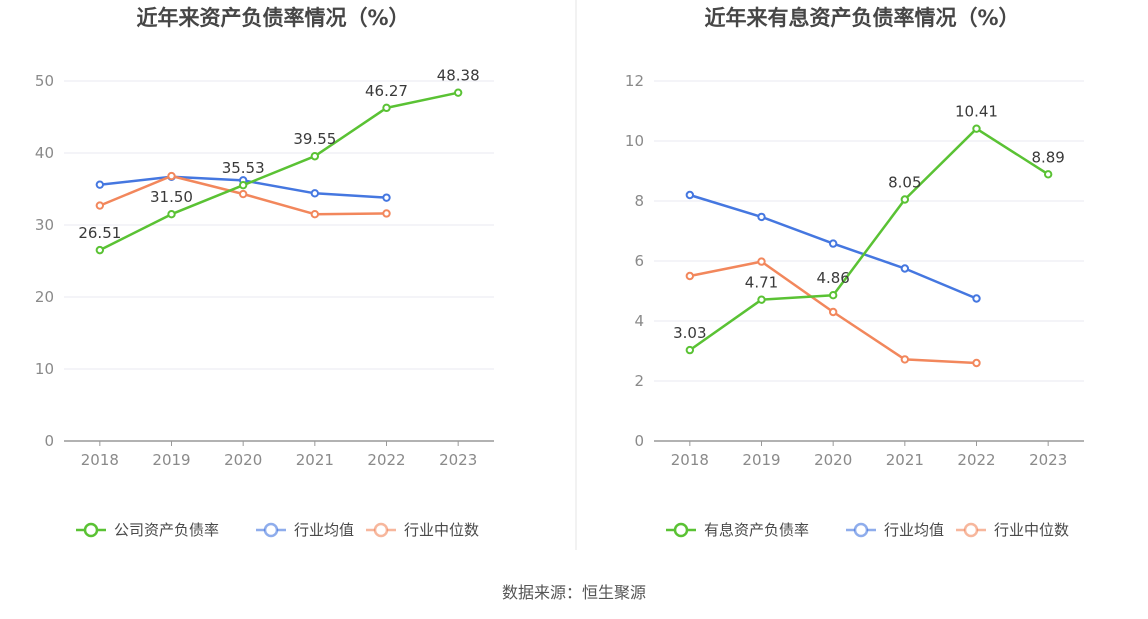  What do you see at coordinates (639, 321) in the screenshot?
I see `y-tick-label: 4` at bounding box center [639, 321].